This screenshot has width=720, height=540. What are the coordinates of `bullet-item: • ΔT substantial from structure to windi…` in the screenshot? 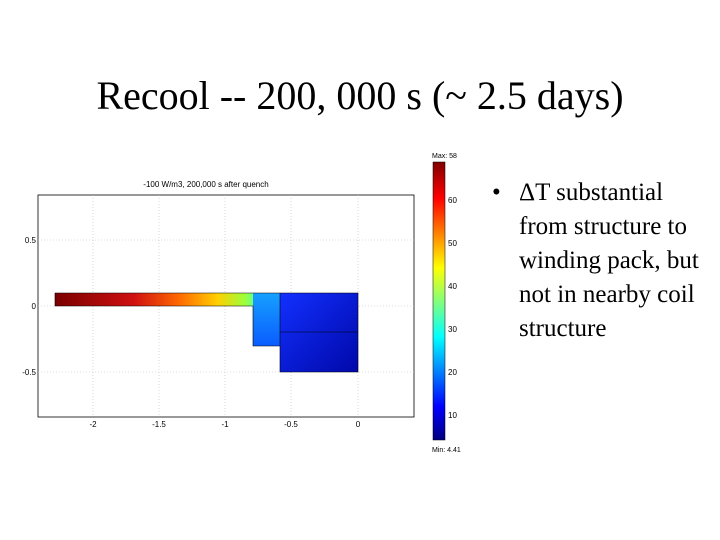 It's located at (599, 261).